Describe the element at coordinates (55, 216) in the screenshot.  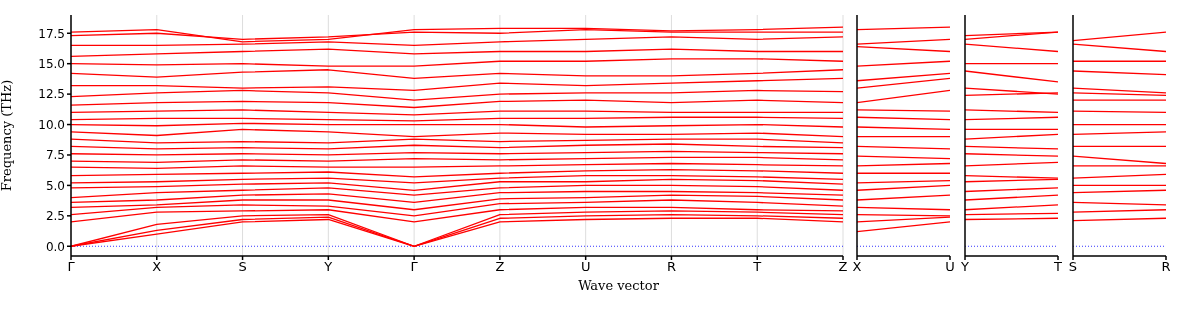
I see `y-tick-label: 2.5` at that location.